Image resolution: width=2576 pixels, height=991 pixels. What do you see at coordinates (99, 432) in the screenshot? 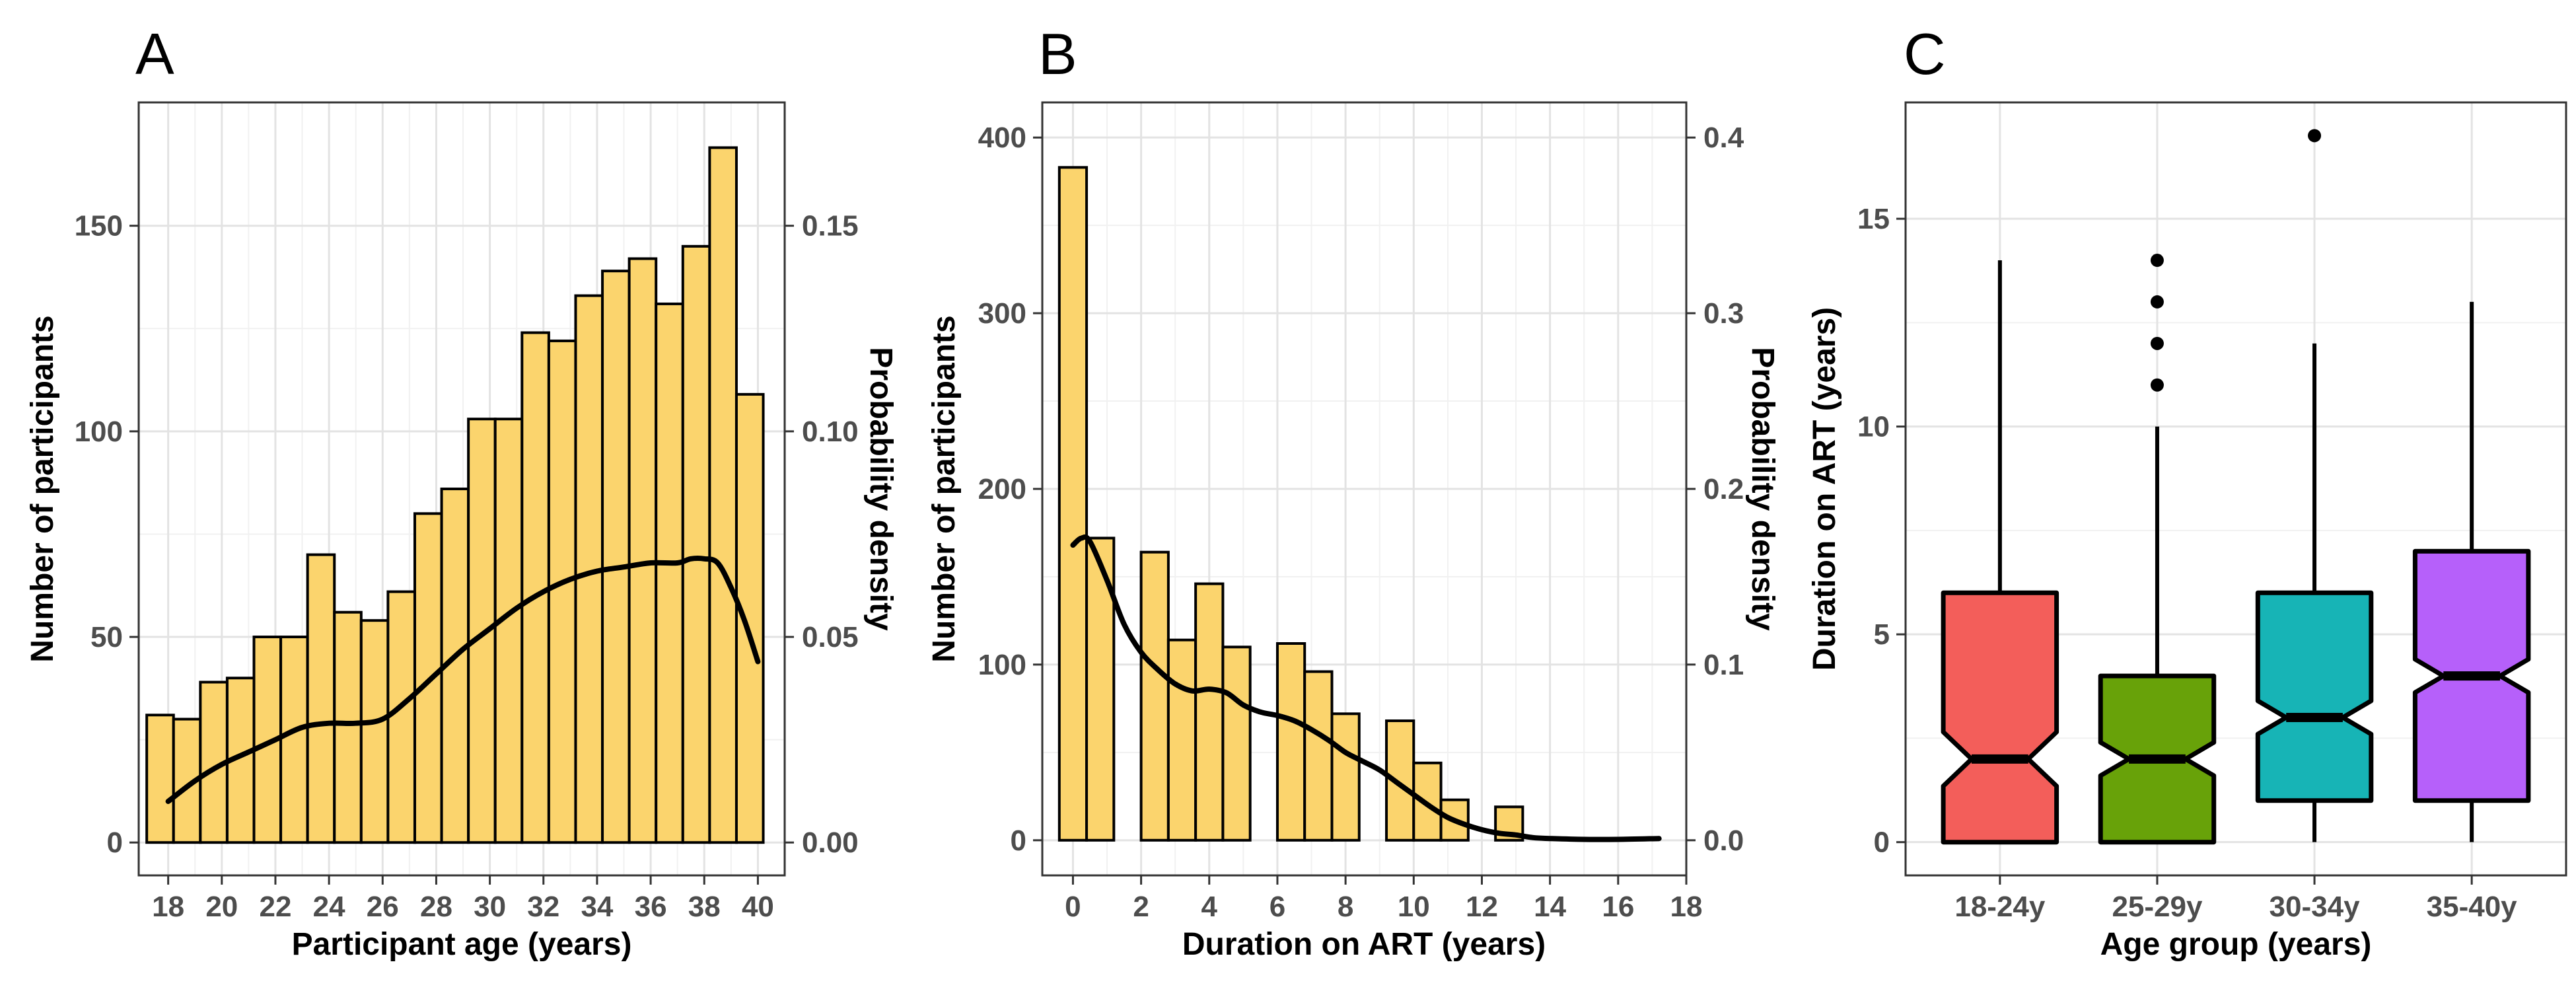
I see `a-y-tick-label: 100` at bounding box center [99, 432].